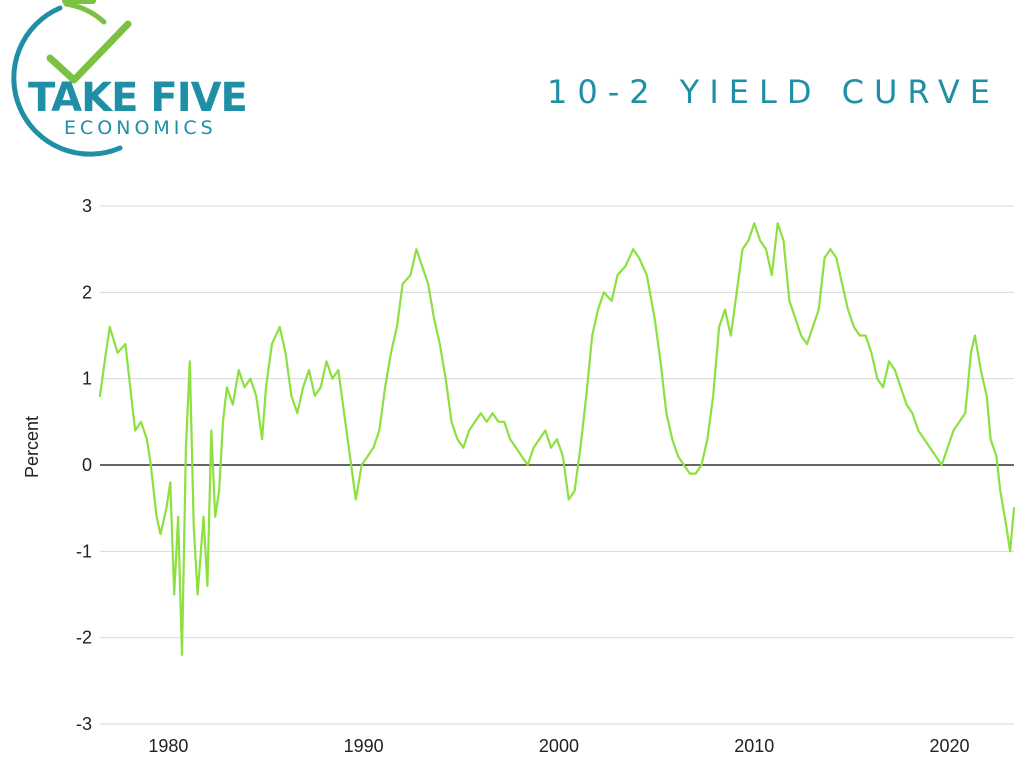 The height and width of the screenshot is (768, 1024). I want to click on y-tick-label: 3, so click(87, 206).